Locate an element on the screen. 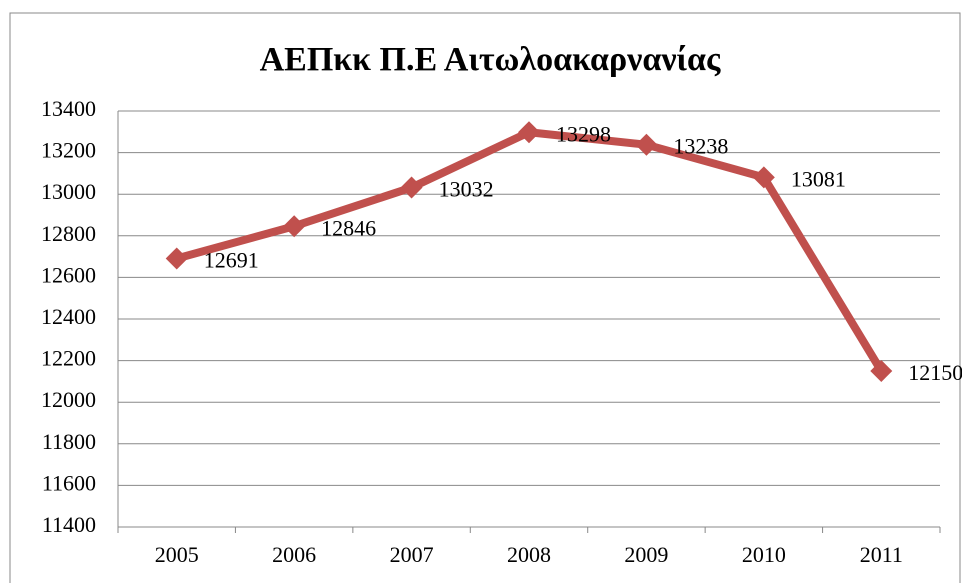 The image size is (962, 583). x-tick-label: 2005 is located at coordinates (177, 554).